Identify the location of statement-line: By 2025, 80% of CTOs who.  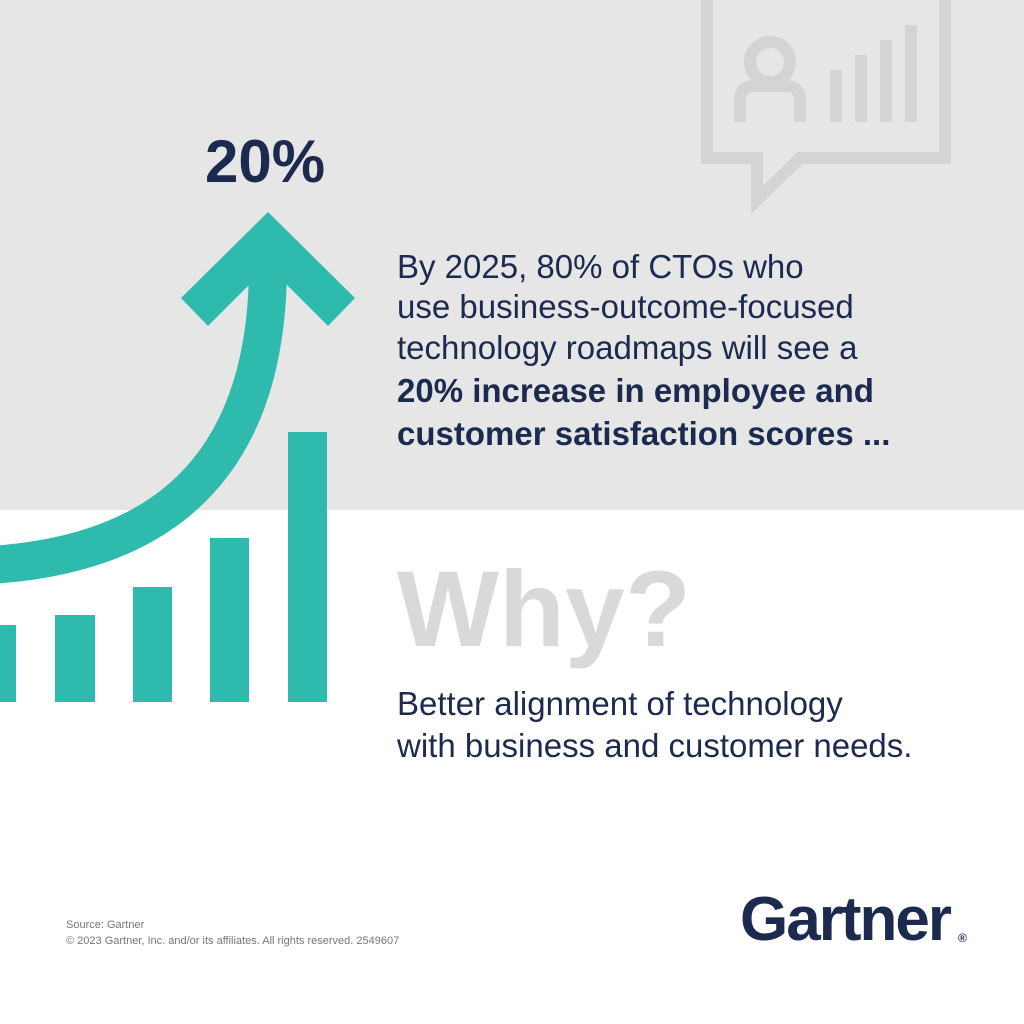
(600, 266).